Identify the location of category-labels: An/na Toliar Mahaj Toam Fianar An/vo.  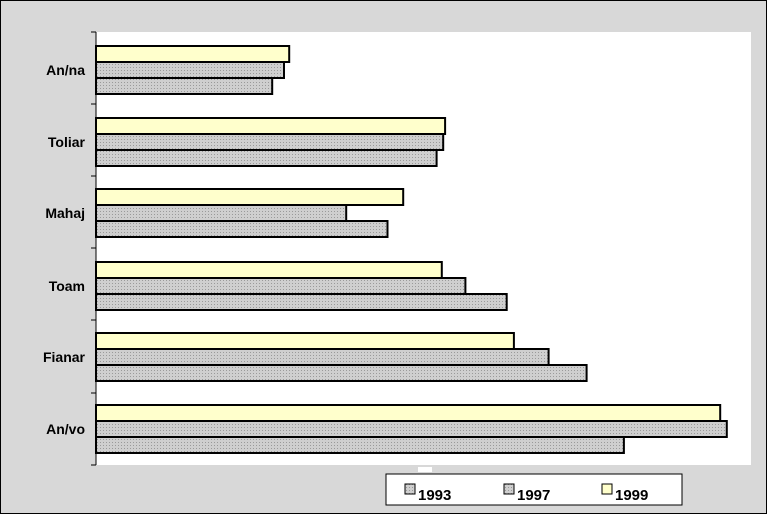
(64, 249).